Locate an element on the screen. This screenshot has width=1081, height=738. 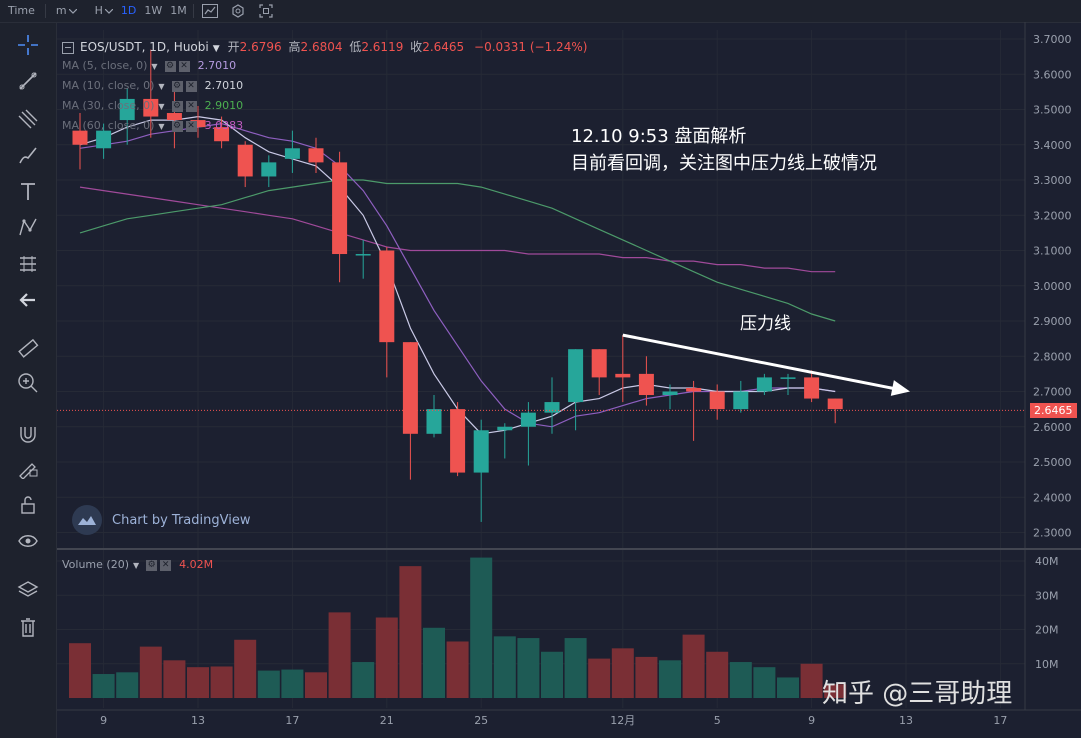
ma60-value: 3.0383 is located at coordinates (224, 125).